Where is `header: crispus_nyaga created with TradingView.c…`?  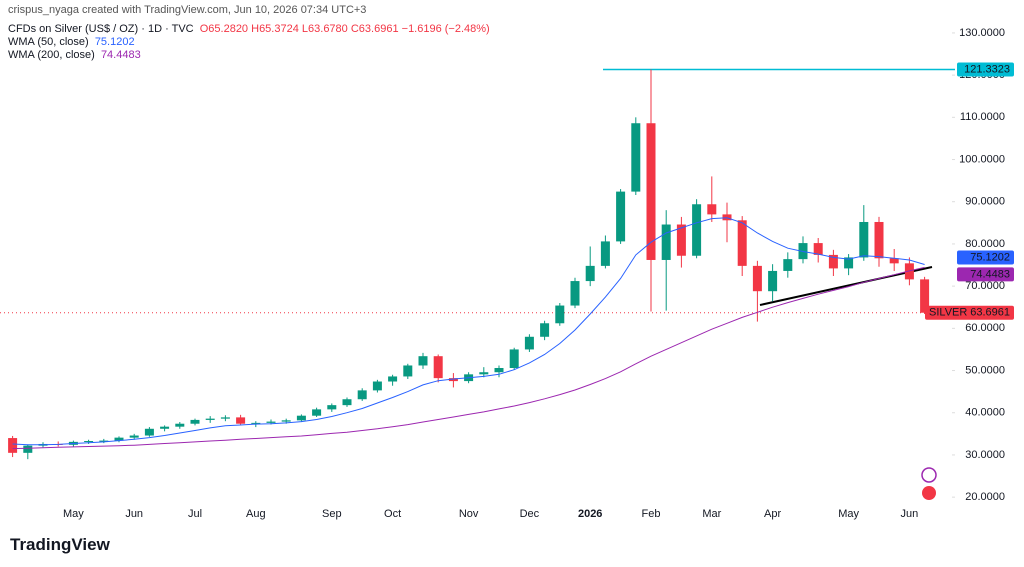 header: crispus_nyaga created with TradingView.c… is located at coordinates (187, 10).